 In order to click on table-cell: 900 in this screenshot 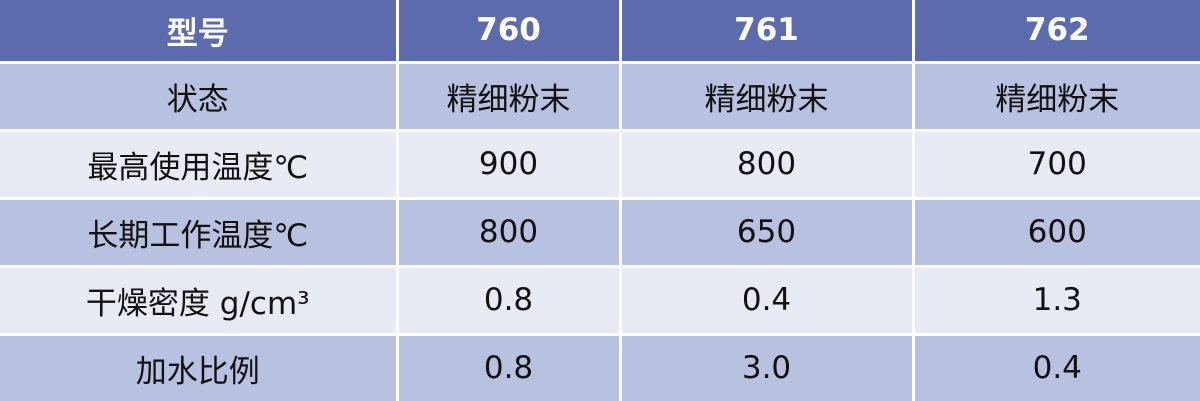, I will do `click(508, 164)`.